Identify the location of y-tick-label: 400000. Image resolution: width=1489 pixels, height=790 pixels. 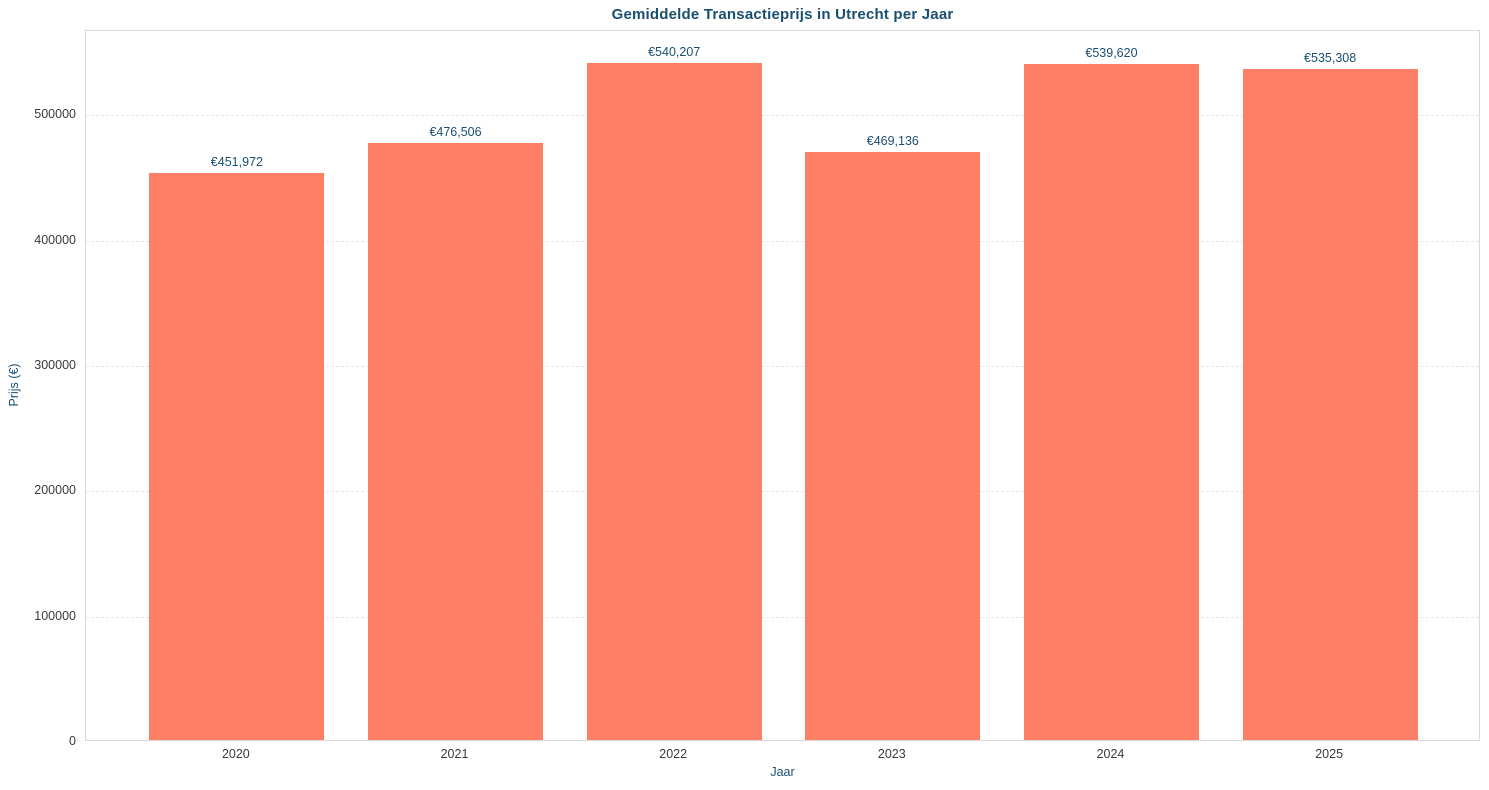
(55, 239).